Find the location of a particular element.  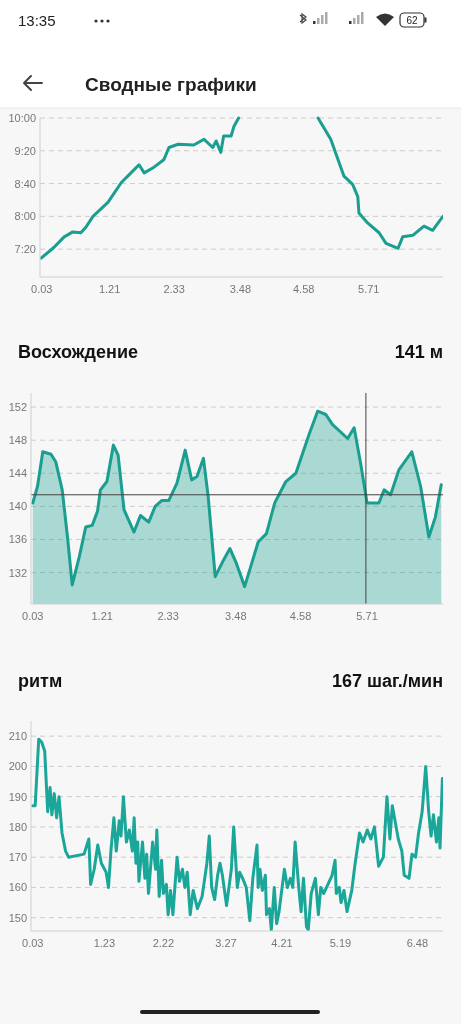

y-tick-label: 160 is located at coordinates (17, 887).